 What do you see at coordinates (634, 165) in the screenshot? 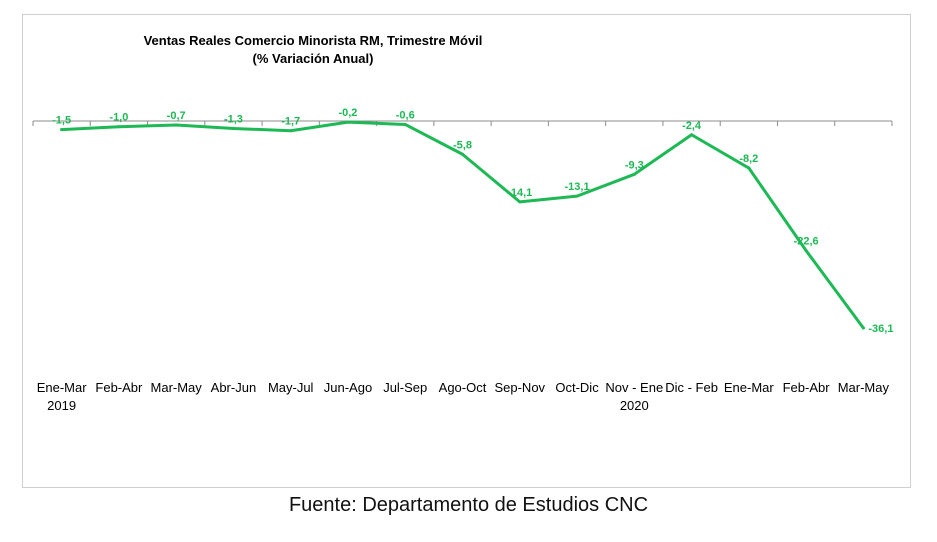
I see `data-label: -9,3` at bounding box center [634, 165].